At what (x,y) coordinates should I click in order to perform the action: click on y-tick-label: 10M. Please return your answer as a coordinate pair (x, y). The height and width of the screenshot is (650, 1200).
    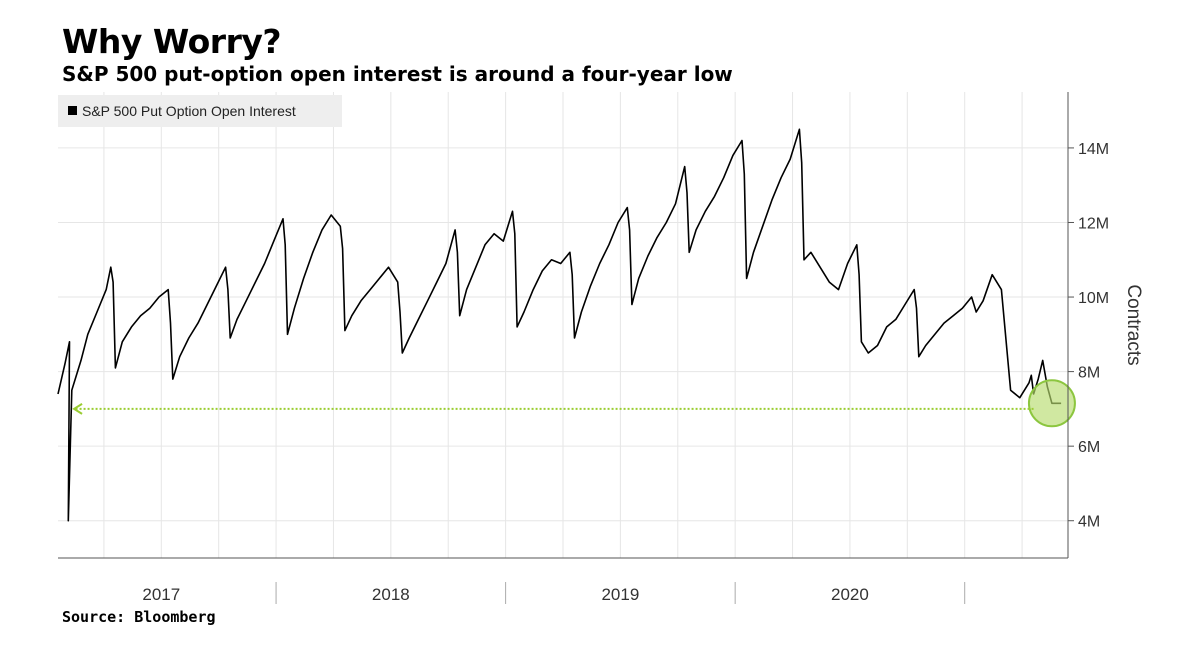
    Looking at the image, I should click on (1093, 298).